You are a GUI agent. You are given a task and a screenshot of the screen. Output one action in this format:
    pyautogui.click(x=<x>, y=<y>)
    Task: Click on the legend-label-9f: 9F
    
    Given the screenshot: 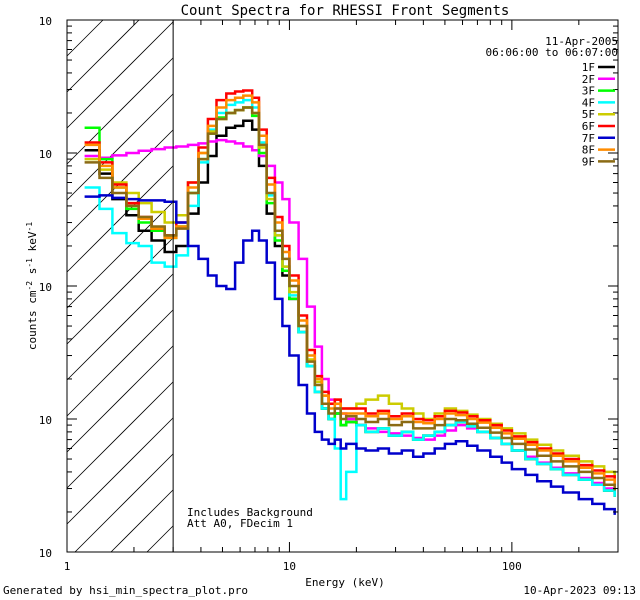 What is the action you would take?
    pyautogui.click(x=588, y=161)
    